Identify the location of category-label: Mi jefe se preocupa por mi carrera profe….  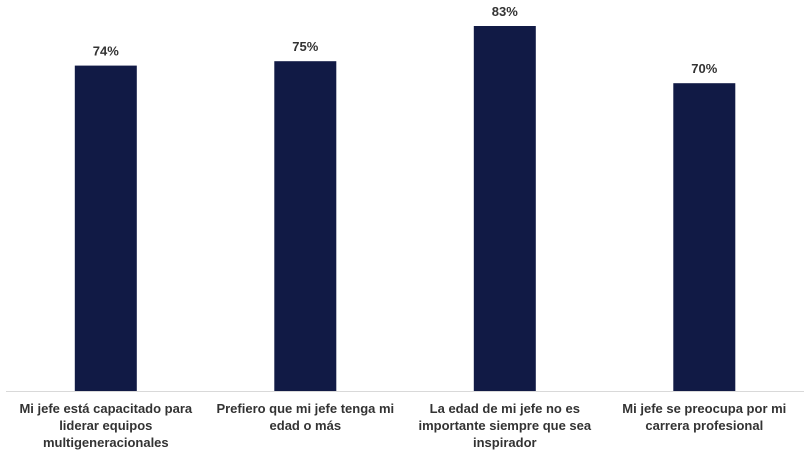
(704, 417).